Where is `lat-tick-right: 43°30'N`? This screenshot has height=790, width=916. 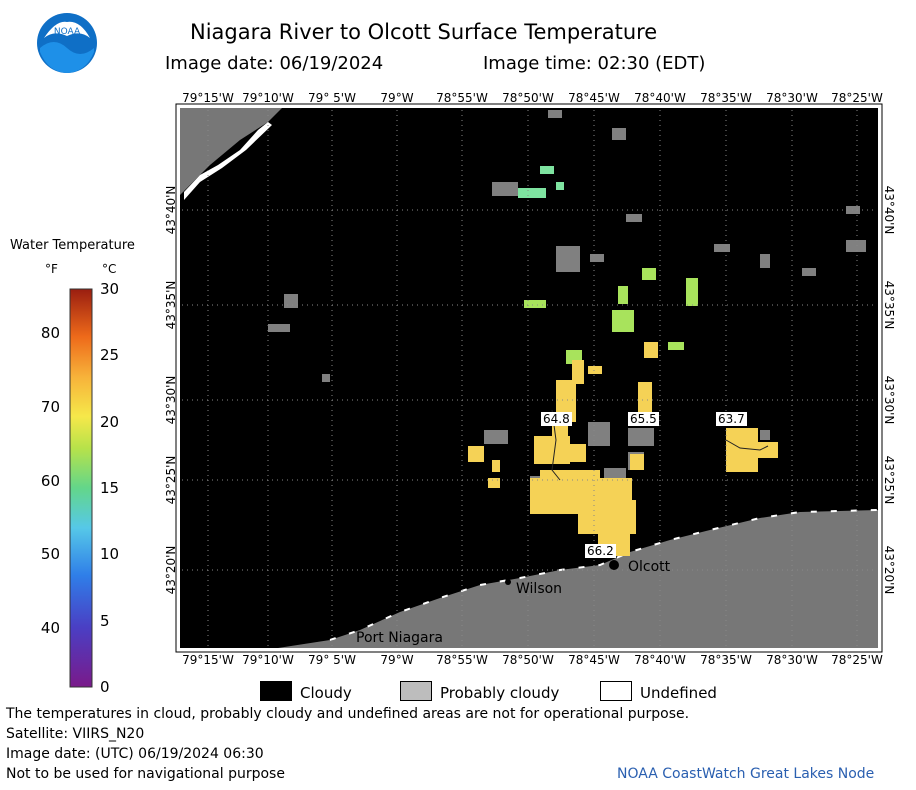 lat-tick-right: 43°30'N is located at coordinates (889, 400).